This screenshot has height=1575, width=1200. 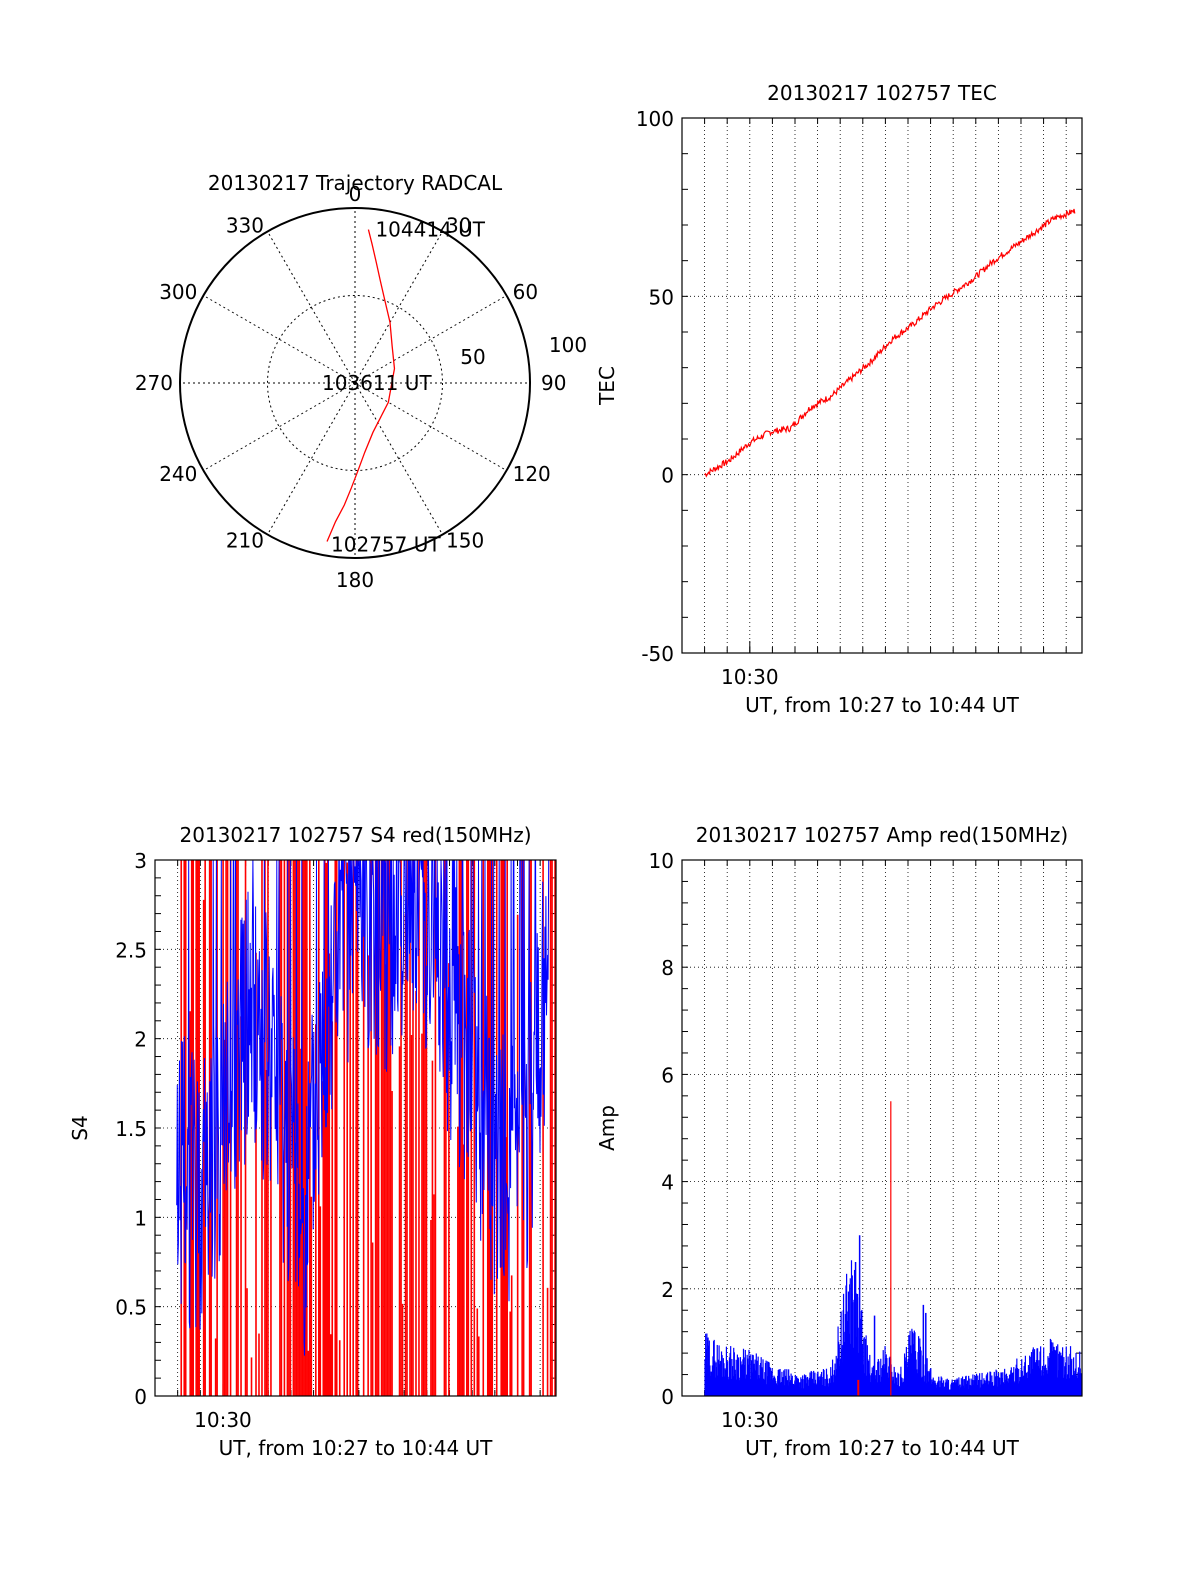 I want to click on trajectory-track, so click(x=361, y=385).